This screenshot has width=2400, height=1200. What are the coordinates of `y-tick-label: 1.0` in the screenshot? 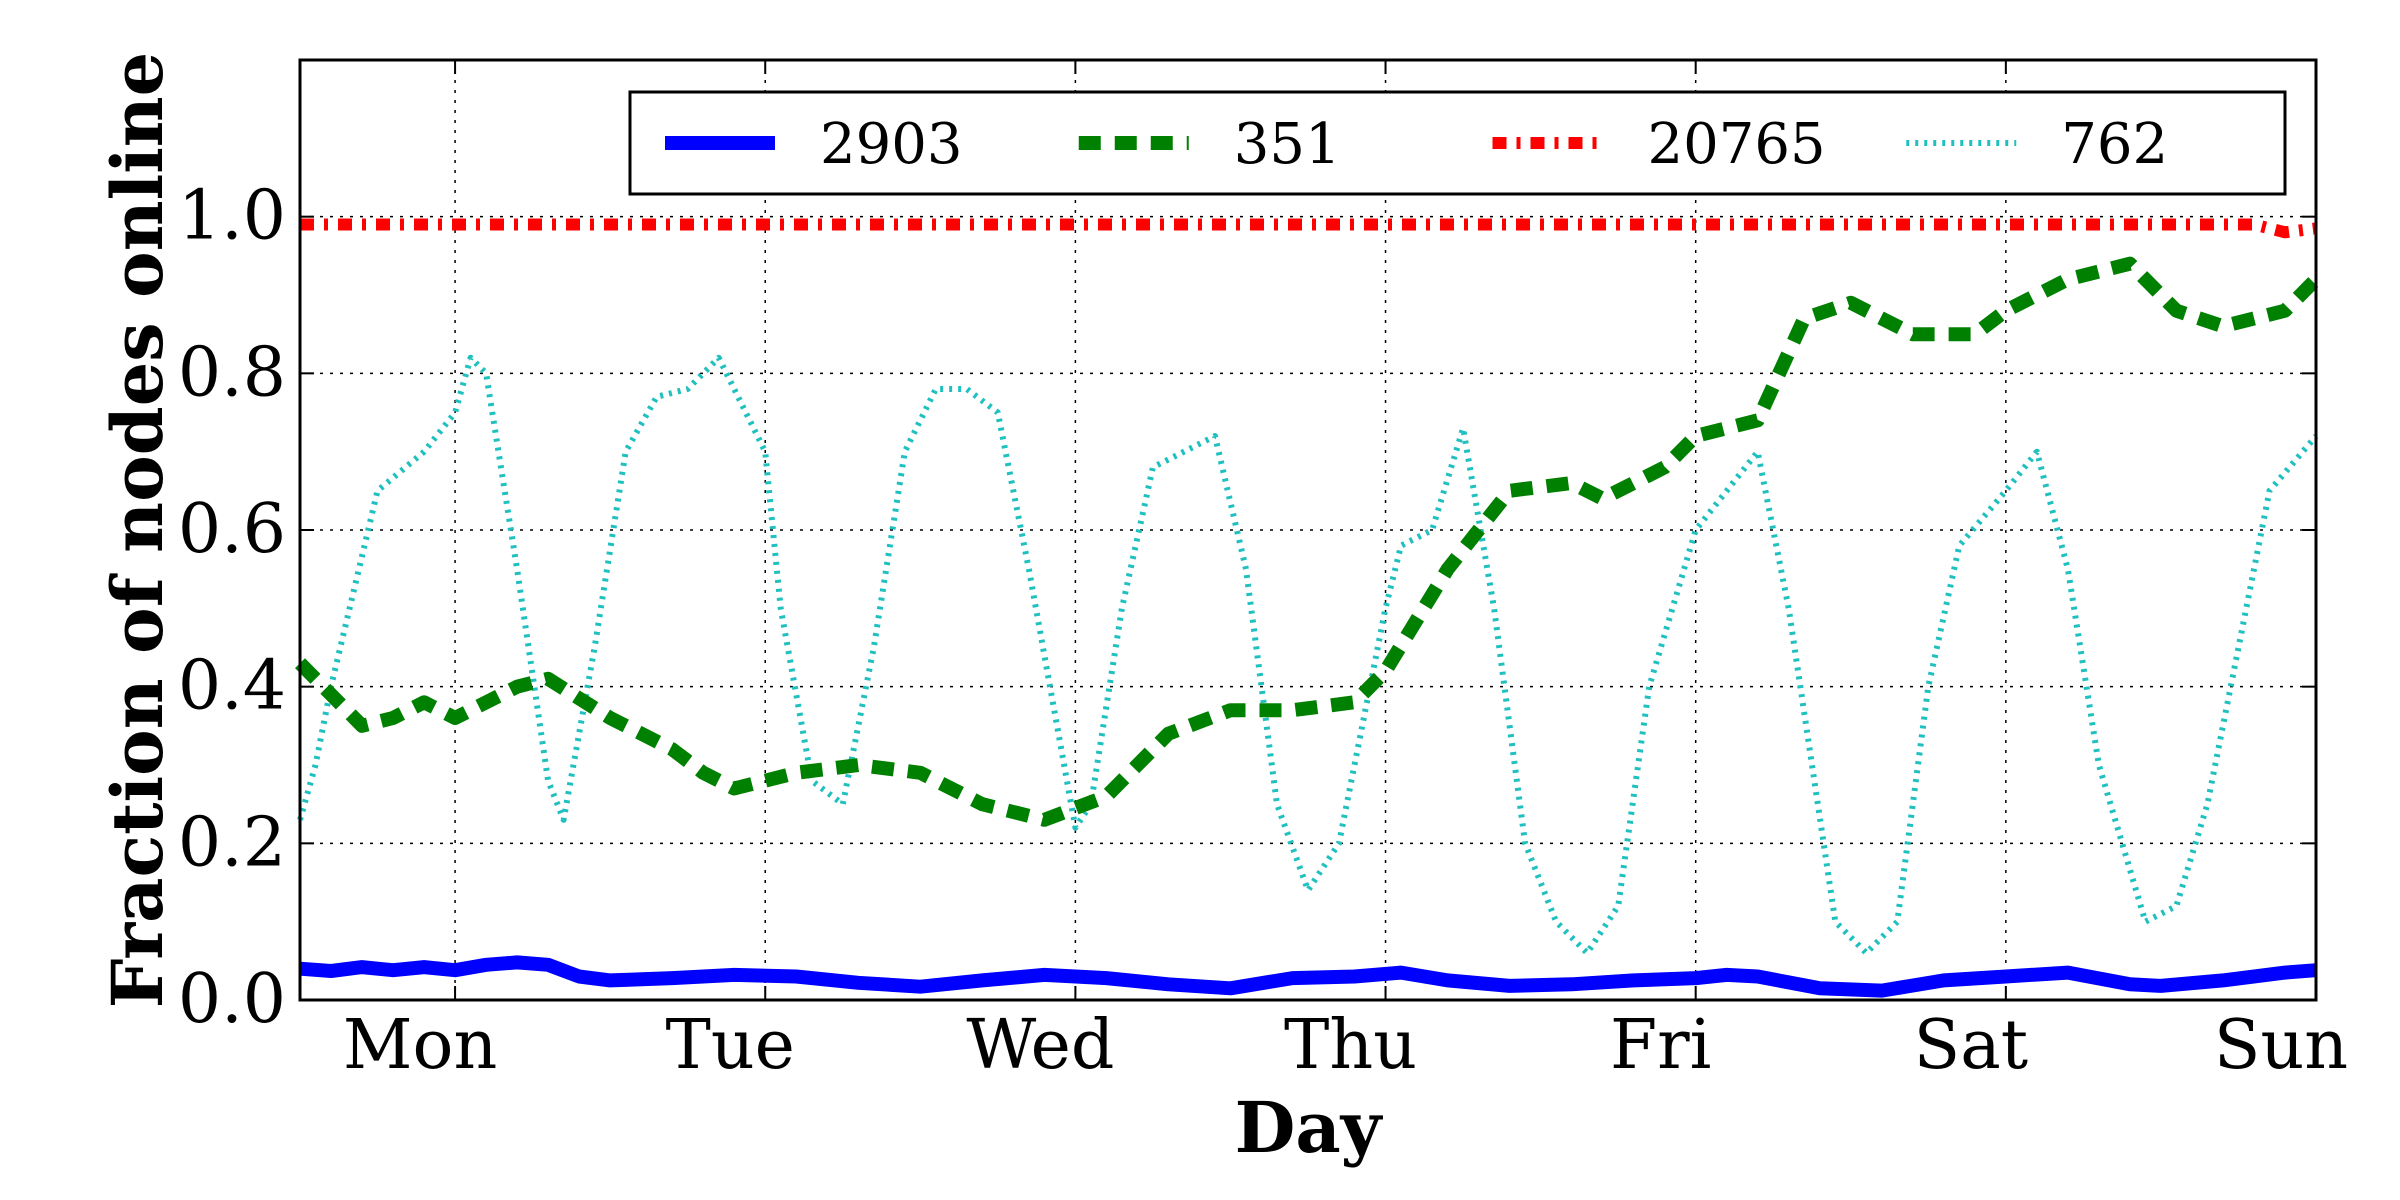 It's located at (232, 216).